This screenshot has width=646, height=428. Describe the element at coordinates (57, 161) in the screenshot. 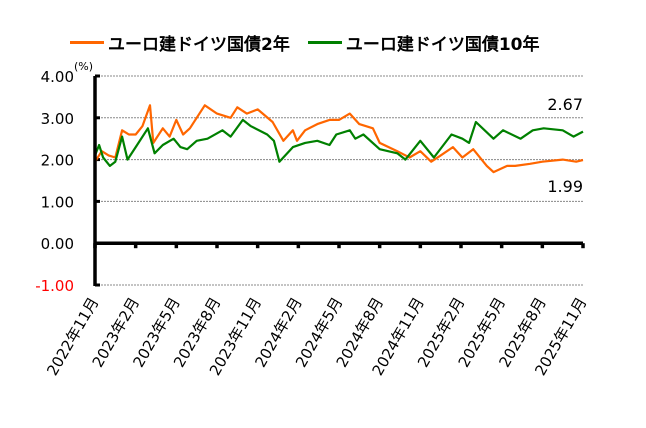

I see `y-tick-label: 2.00` at that location.